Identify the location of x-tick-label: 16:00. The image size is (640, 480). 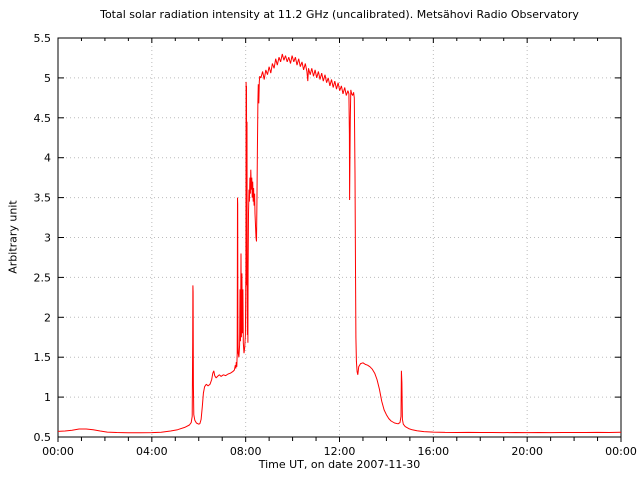
(433, 451).